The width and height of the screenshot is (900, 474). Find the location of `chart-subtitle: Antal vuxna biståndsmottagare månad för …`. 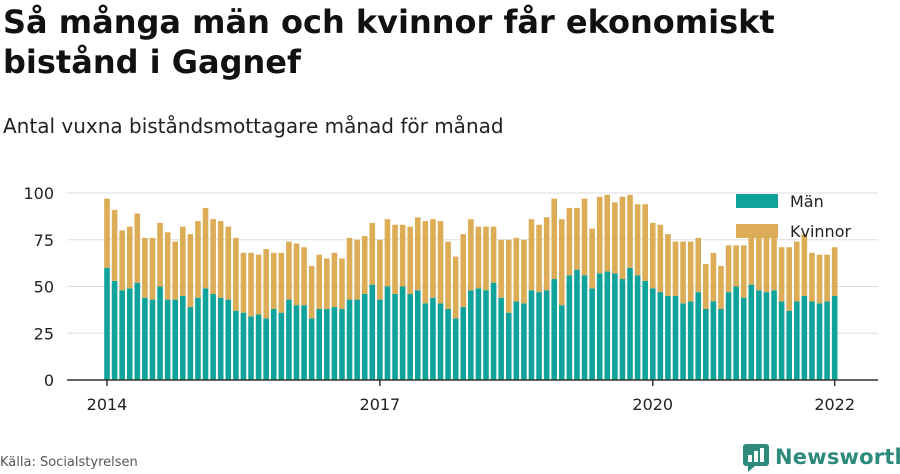

chart-subtitle: Antal vuxna biståndsmottagare månad för … is located at coordinates (253, 126).